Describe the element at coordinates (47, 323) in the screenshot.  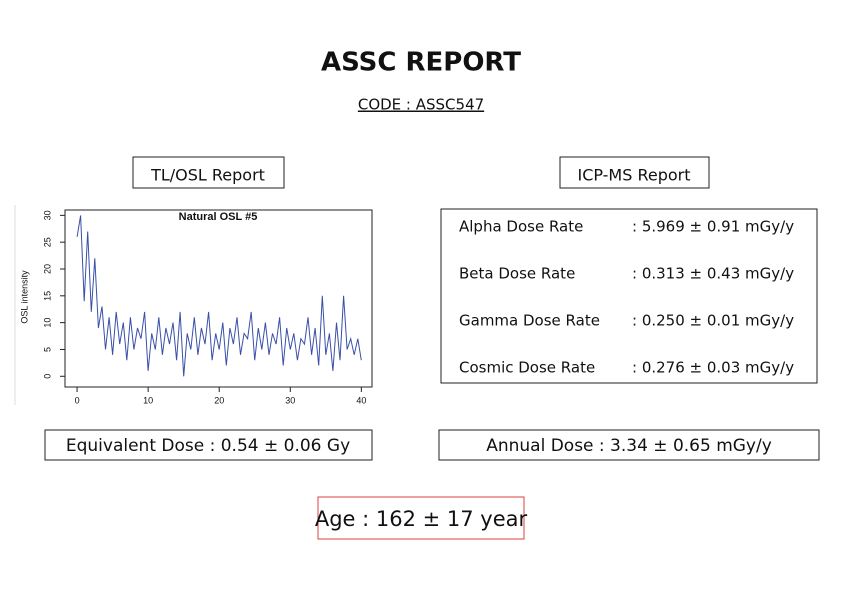
I see `y-tick-label: 10` at that location.